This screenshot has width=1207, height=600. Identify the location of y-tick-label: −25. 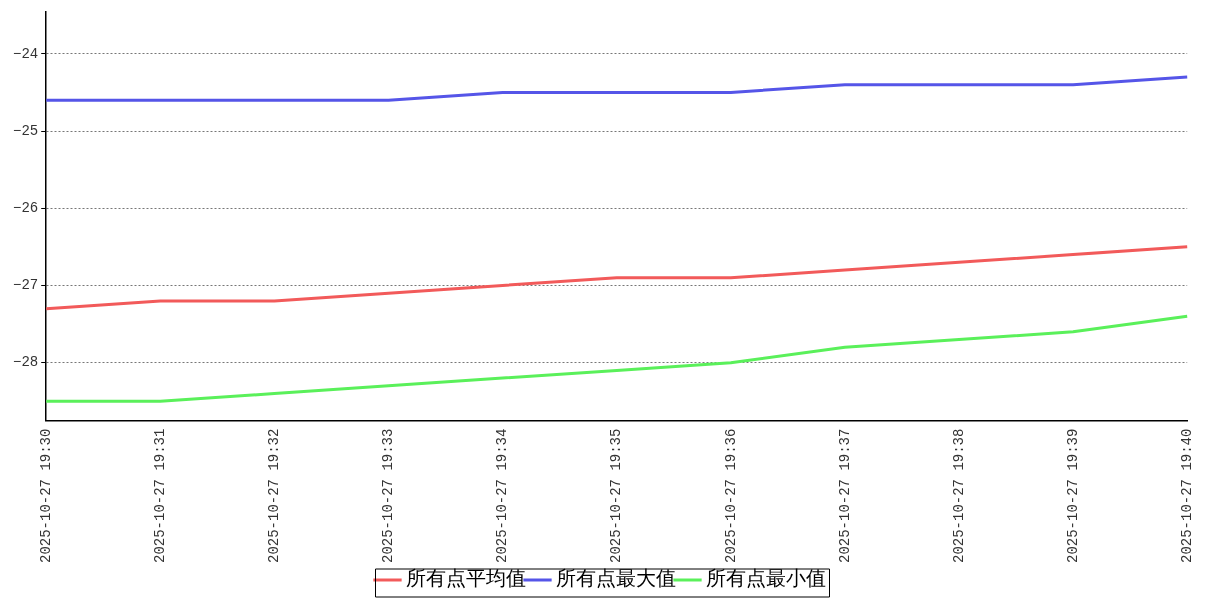
(25, 130).